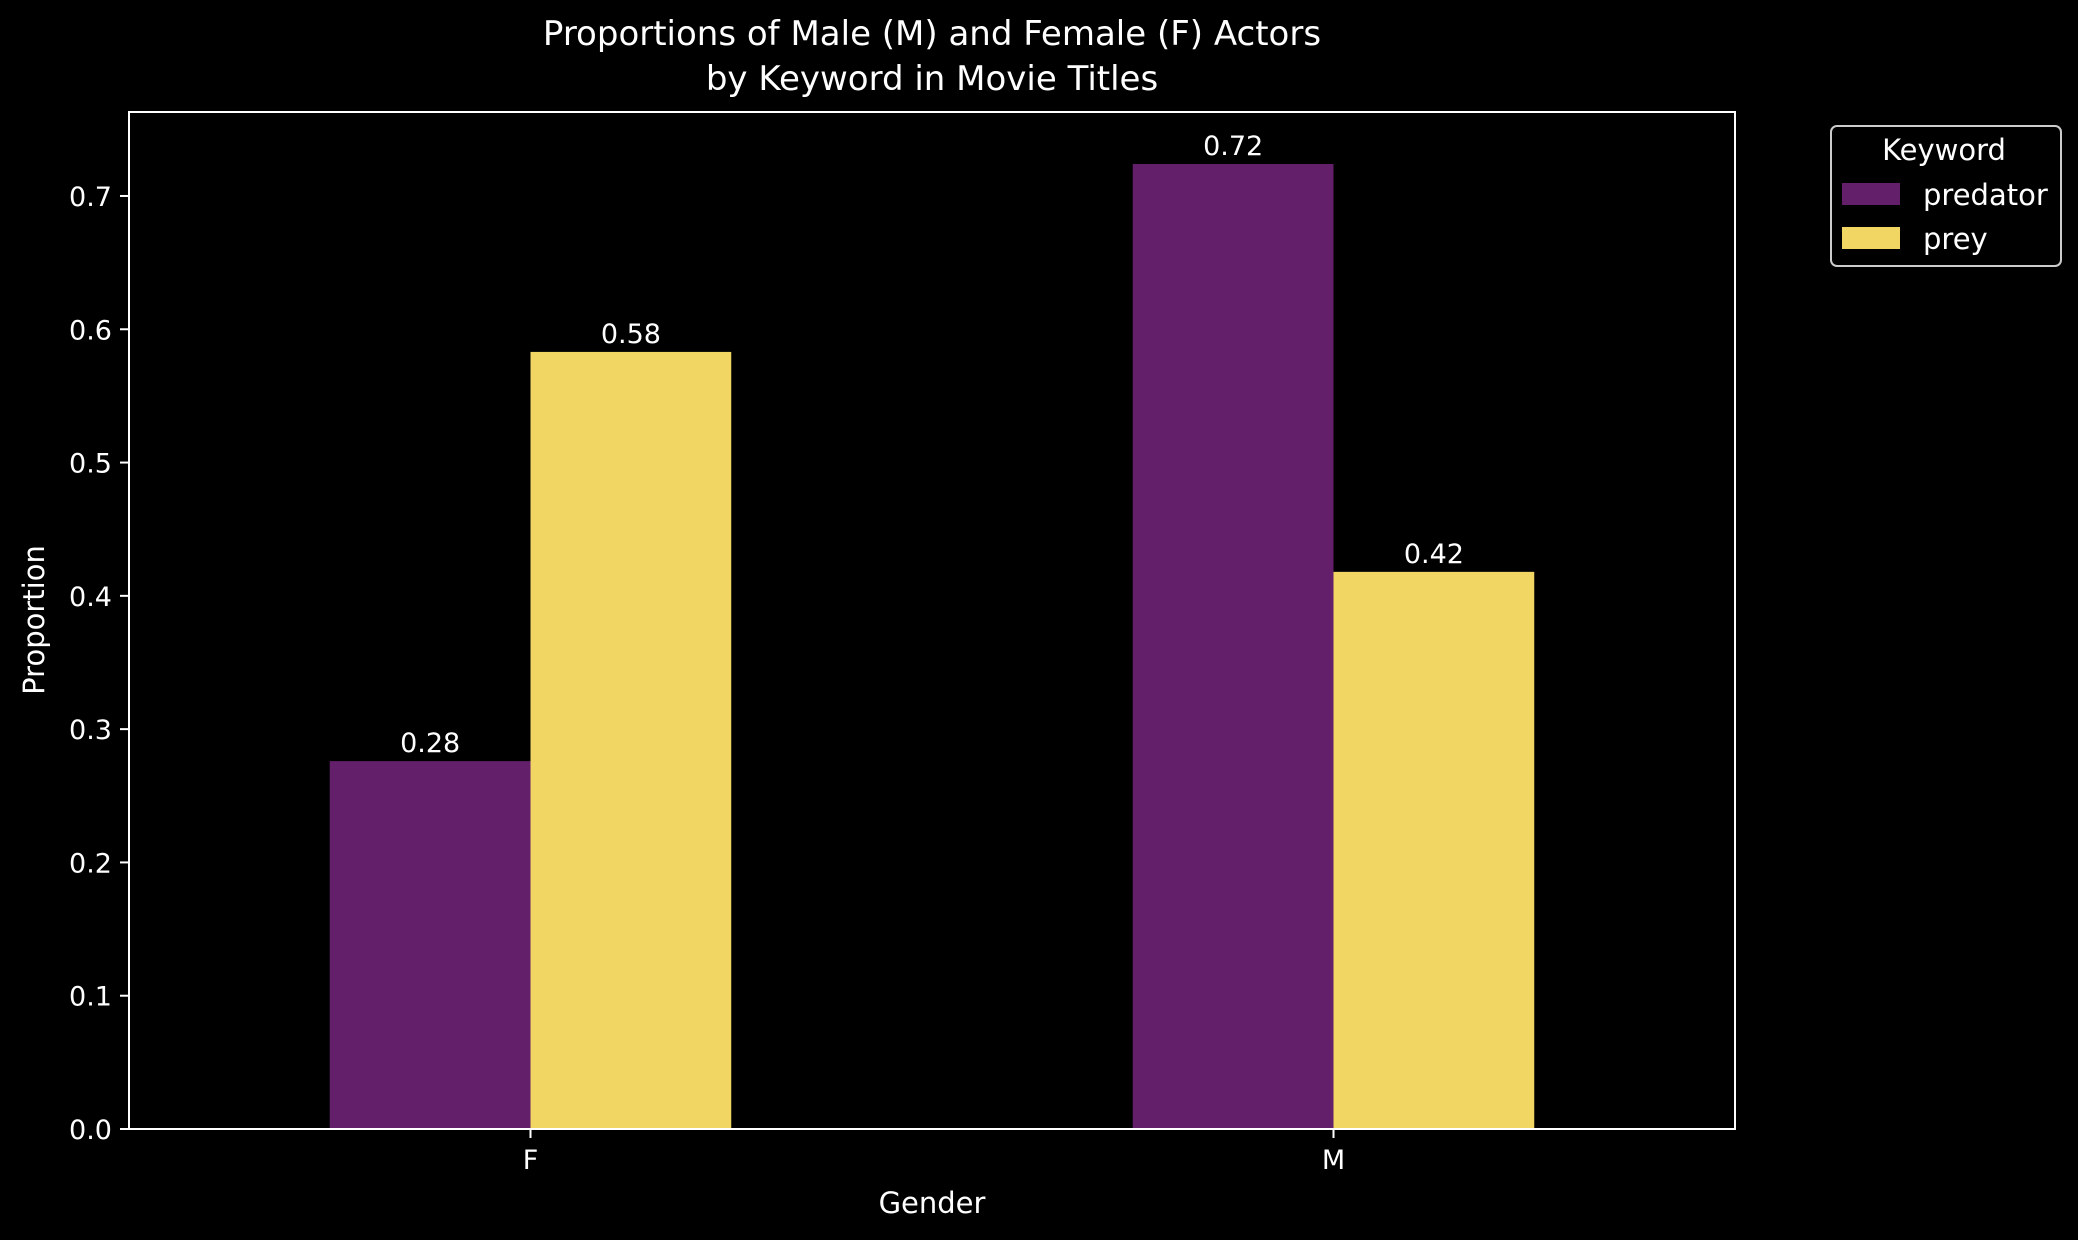 The width and height of the screenshot is (2078, 1240). I want to click on legend-title: Keyword, so click(1944, 150).